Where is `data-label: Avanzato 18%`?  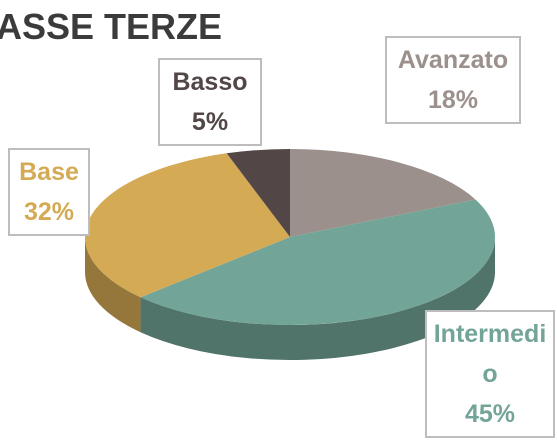
data-label: Avanzato 18% is located at coordinates (453, 80).